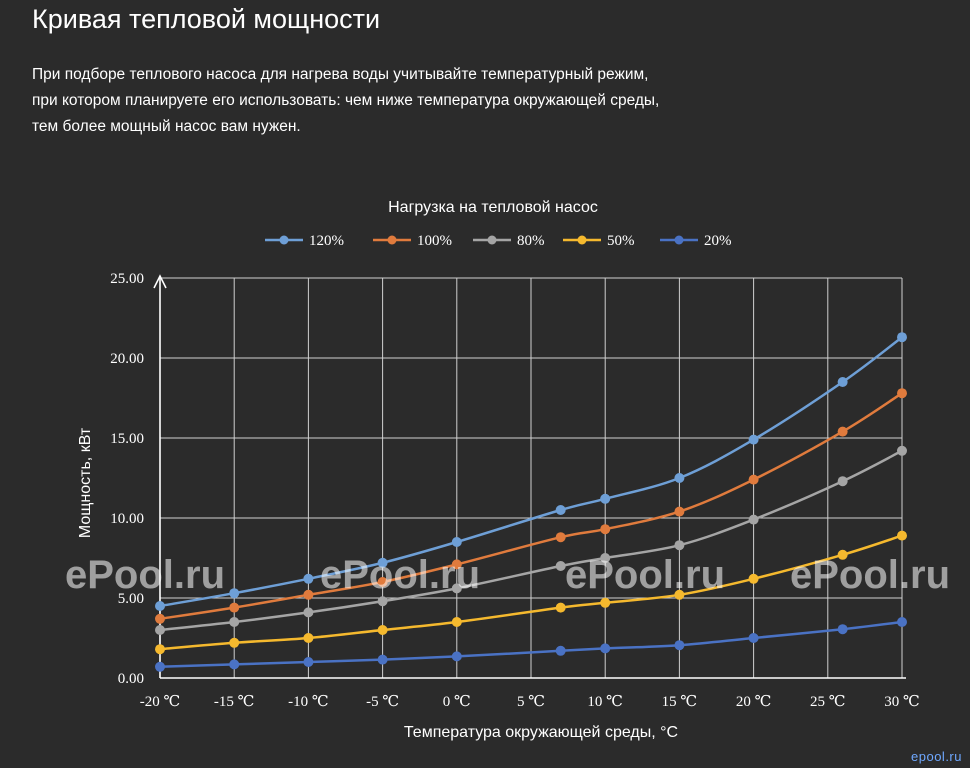 This screenshot has width=970, height=768. What do you see at coordinates (234, 702) in the screenshot?
I see `x-tick-label: -15 ℃` at bounding box center [234, 702].